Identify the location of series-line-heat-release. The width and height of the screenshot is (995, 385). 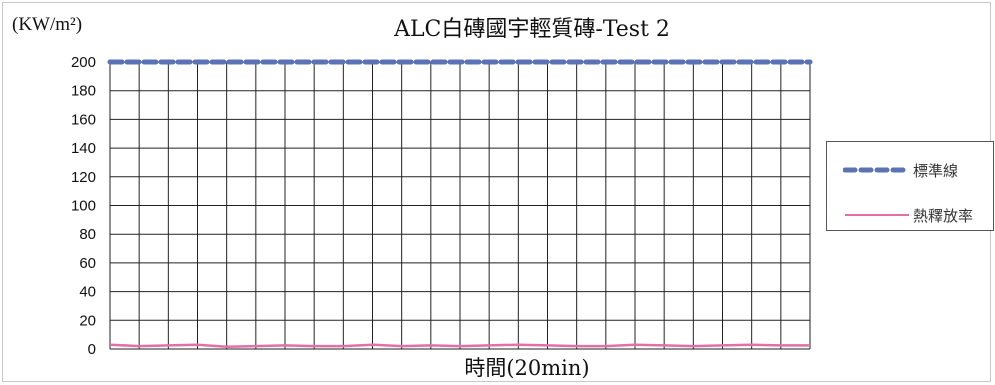
(459, 346).